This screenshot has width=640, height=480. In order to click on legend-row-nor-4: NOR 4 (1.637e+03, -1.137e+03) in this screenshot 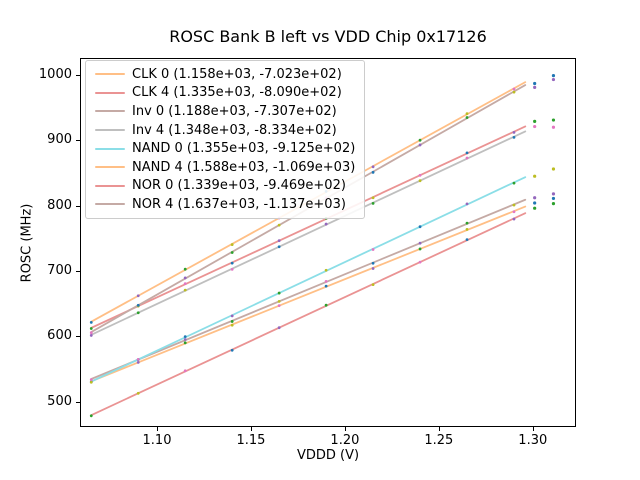, I will do `click(225, 204)`.